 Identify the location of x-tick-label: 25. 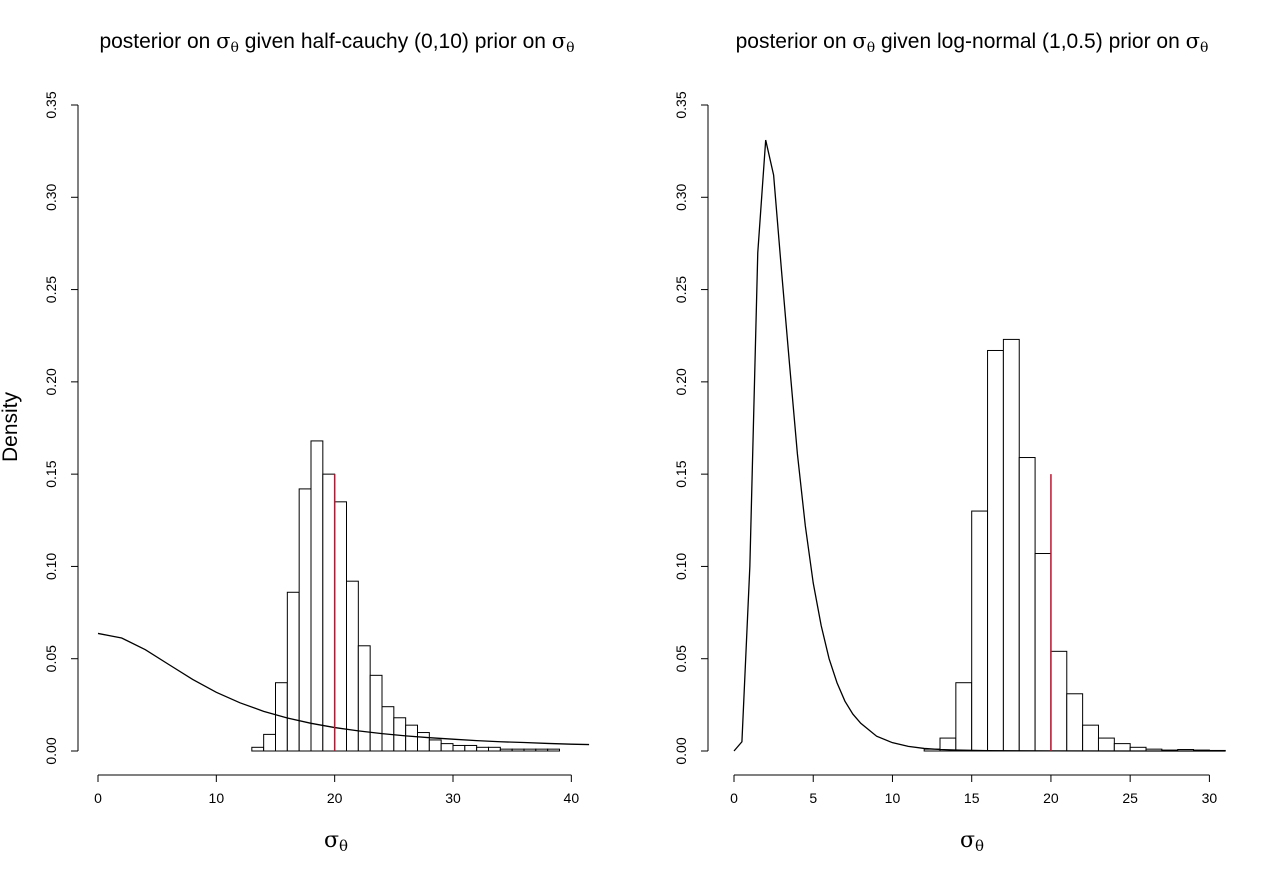
(1130, 798).